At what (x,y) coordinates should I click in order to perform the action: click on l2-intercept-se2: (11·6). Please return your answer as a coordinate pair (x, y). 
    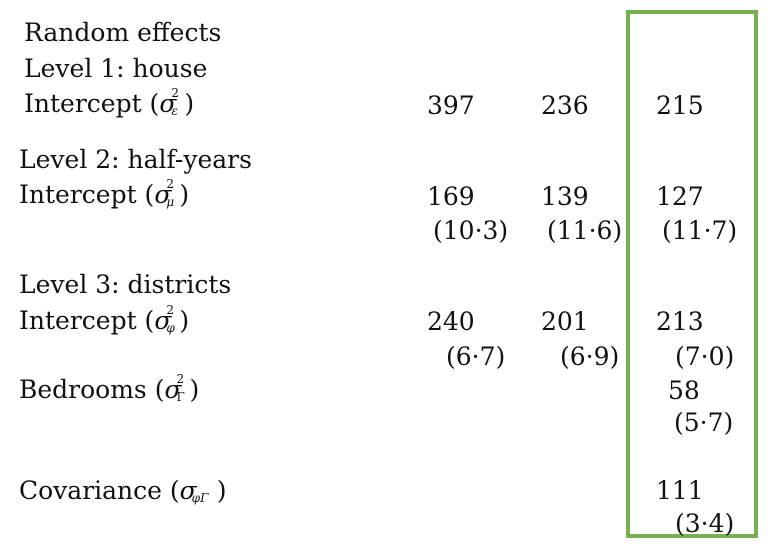
    Looking at the image, I should click on (585, 230).